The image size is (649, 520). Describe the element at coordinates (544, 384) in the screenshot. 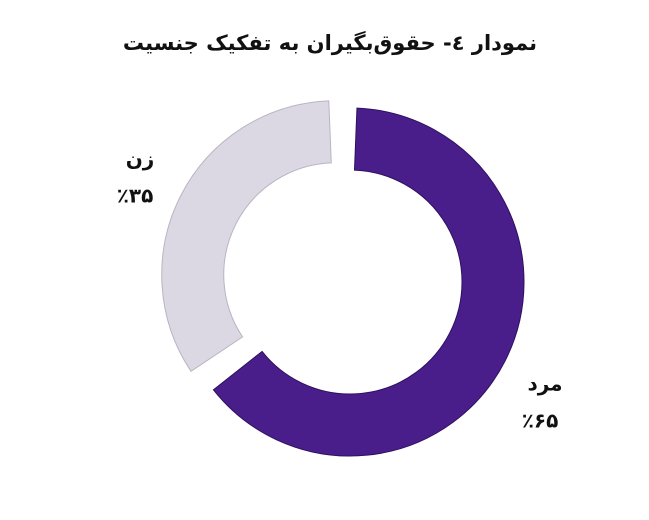

I see `category-label: مرد` at that location.